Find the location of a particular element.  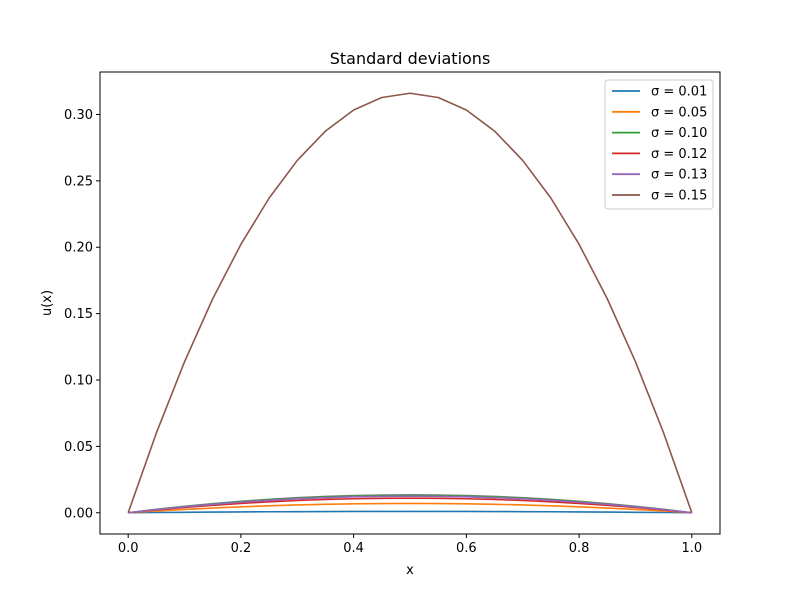

y-axis-ticks: 0.00 0.05 0.10 0.15 0.20 0.25 0.30 is located at coordinates (82, 314).